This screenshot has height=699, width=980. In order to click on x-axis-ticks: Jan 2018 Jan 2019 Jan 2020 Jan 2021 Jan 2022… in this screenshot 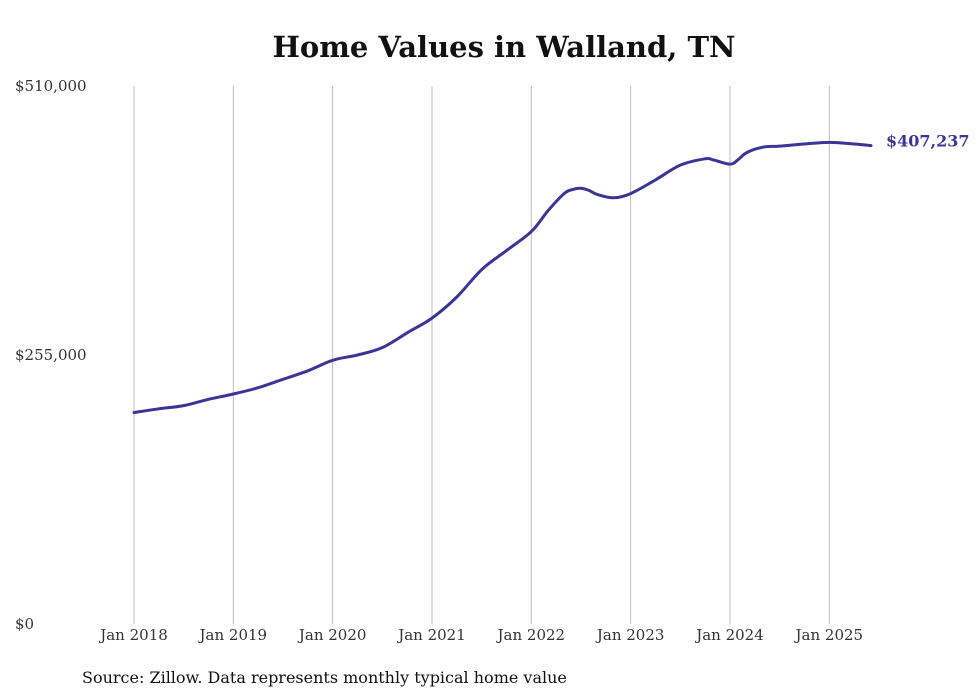, I will do `click(480, 635)`.